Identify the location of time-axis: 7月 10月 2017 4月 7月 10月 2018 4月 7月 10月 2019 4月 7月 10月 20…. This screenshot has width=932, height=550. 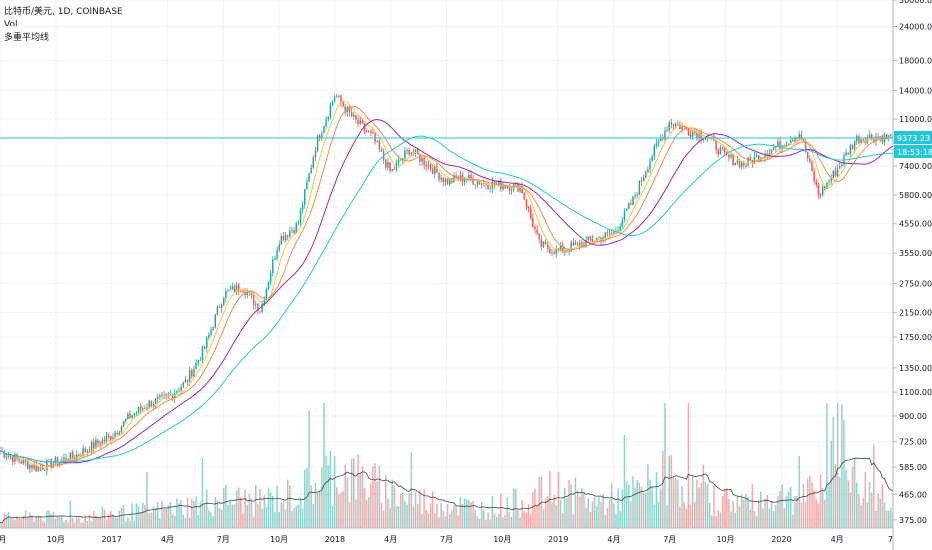
(446, 535).